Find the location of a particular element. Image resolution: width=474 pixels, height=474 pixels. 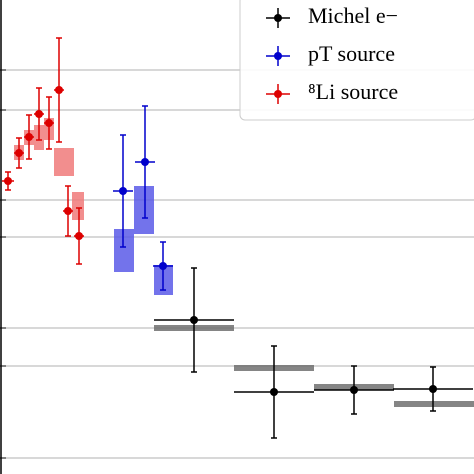

legend-label: ⁸Li source is located at coordinates (353, 91).